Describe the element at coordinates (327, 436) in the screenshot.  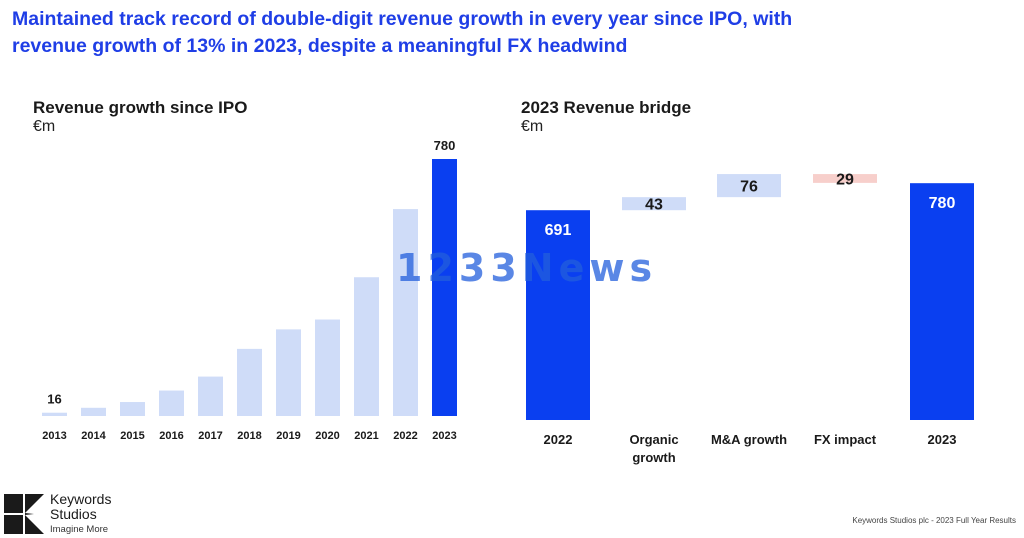
I see `tick-label-2020: 2020` at that location.